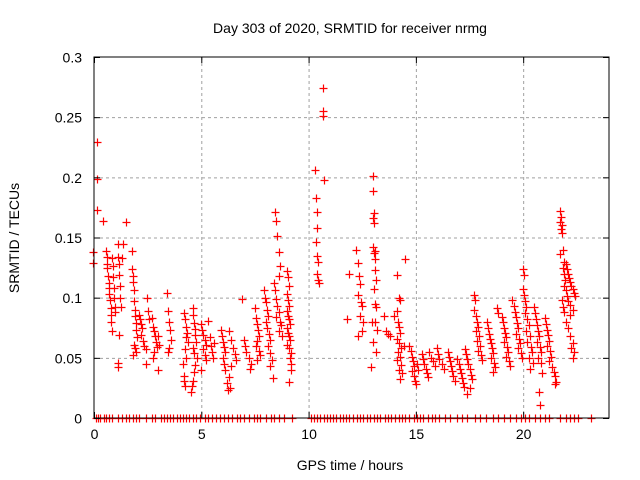 This screenshot has height=480, width=640. Describe the element at coordinates (14, 238) in the screenshot. I see `y-axis-label: SRMTID / TECUs` at that location.